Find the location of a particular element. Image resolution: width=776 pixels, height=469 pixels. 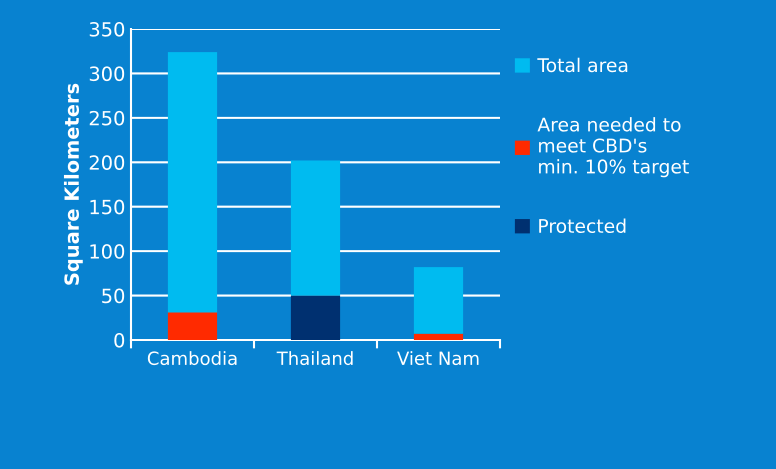

y-tick-label: 350 is located at coordinates (107, 29).